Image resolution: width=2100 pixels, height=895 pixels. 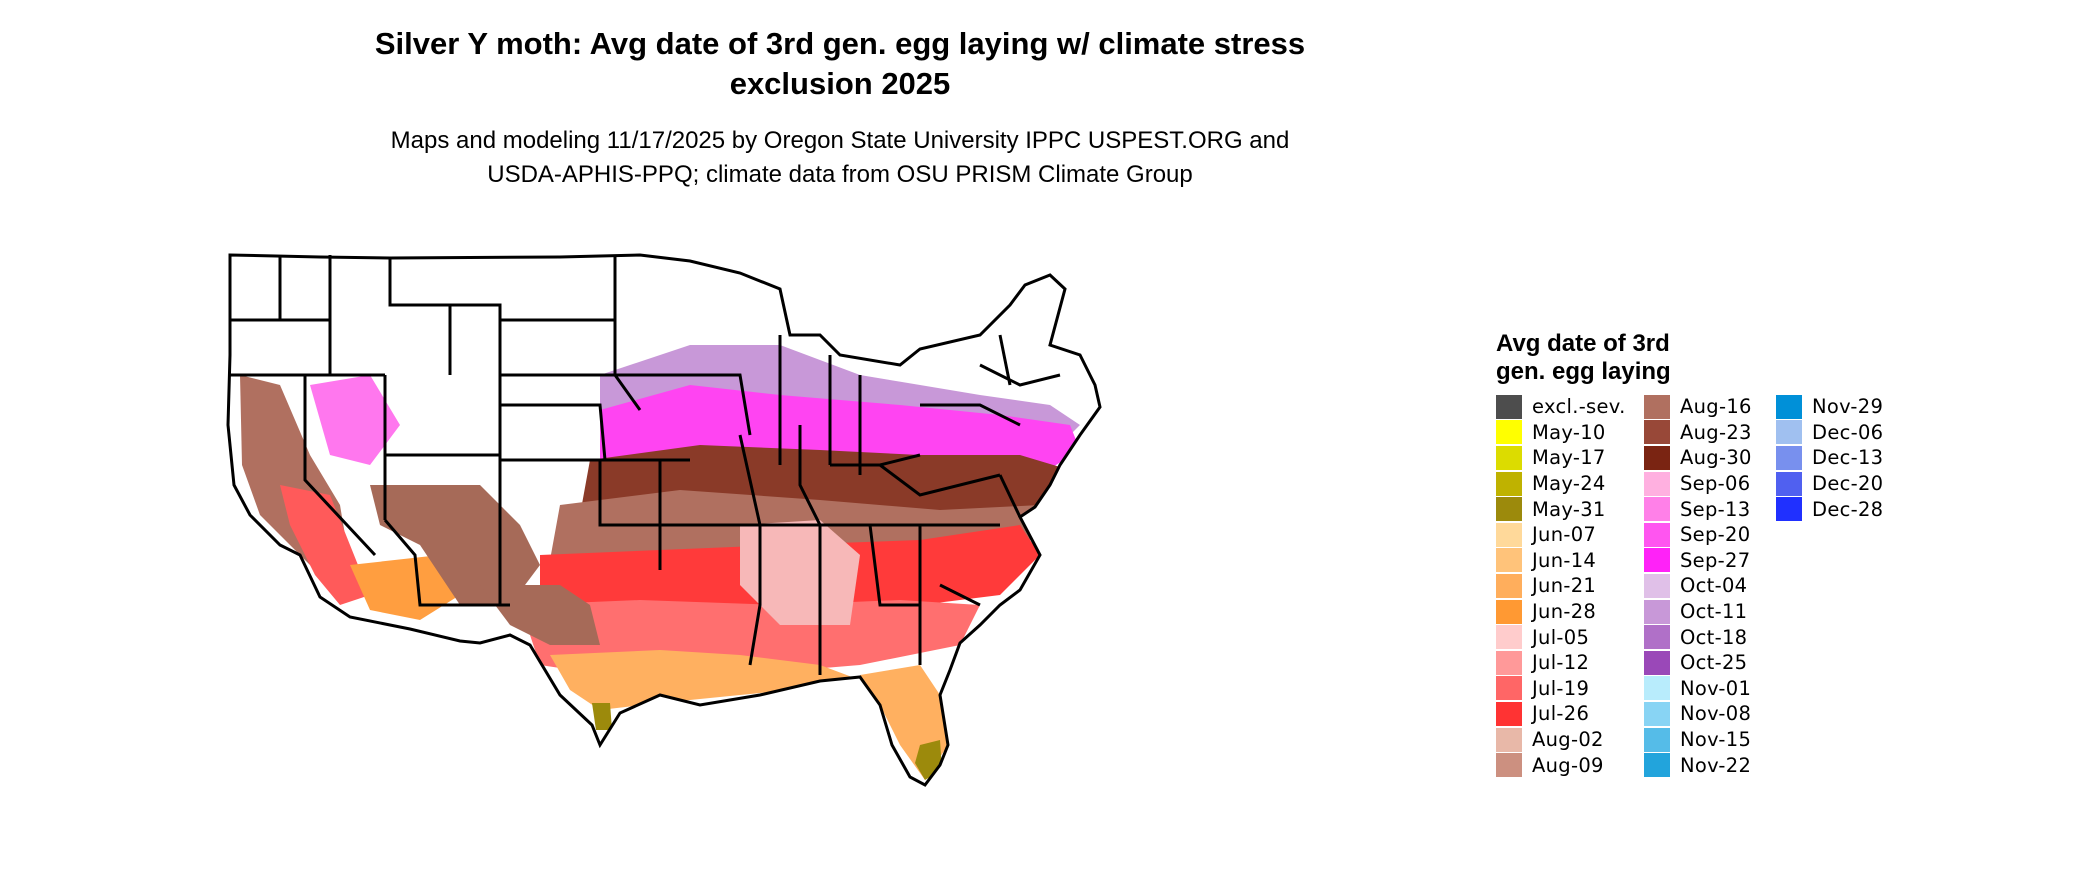 I want to click on legend-label: Oct-18, so click(x=1714, y=637).